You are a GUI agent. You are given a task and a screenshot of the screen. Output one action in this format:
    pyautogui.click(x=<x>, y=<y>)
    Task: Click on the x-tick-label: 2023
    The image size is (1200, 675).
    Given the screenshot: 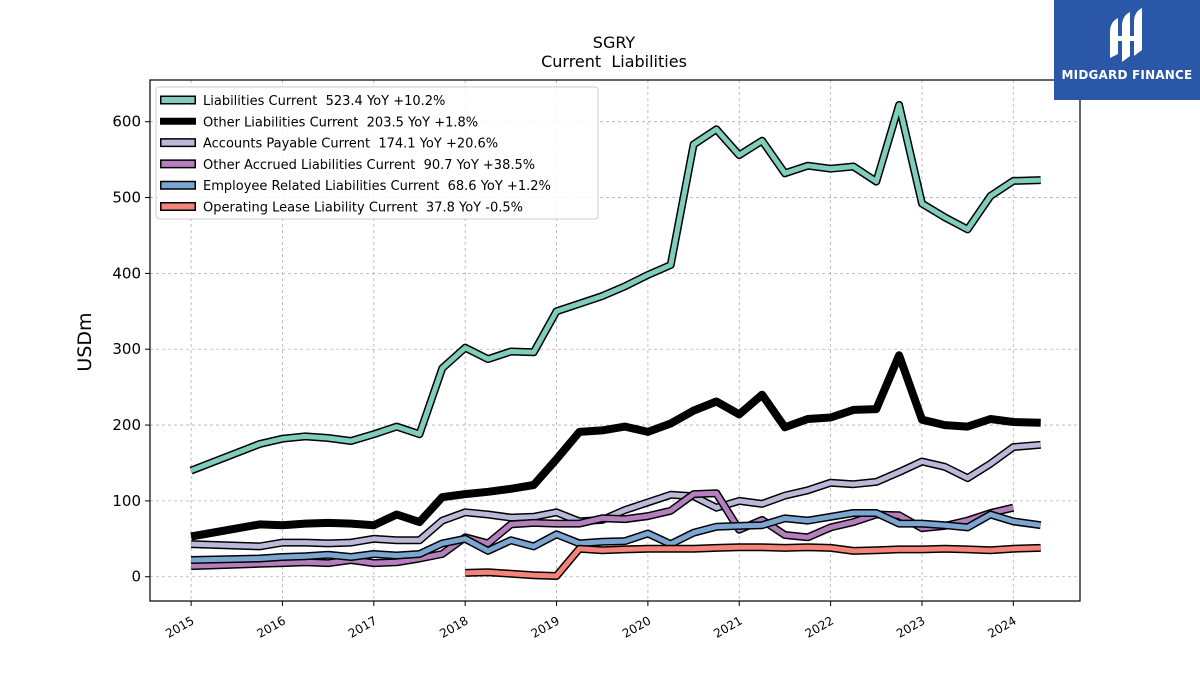 What is the action you would take?
    pyautogui.click(x=910, y=626)
    